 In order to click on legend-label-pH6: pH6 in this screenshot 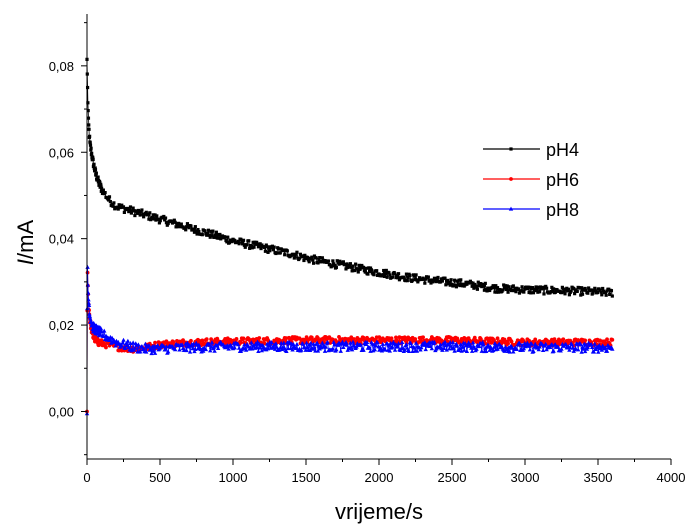, I will do `click(562, 180)`.